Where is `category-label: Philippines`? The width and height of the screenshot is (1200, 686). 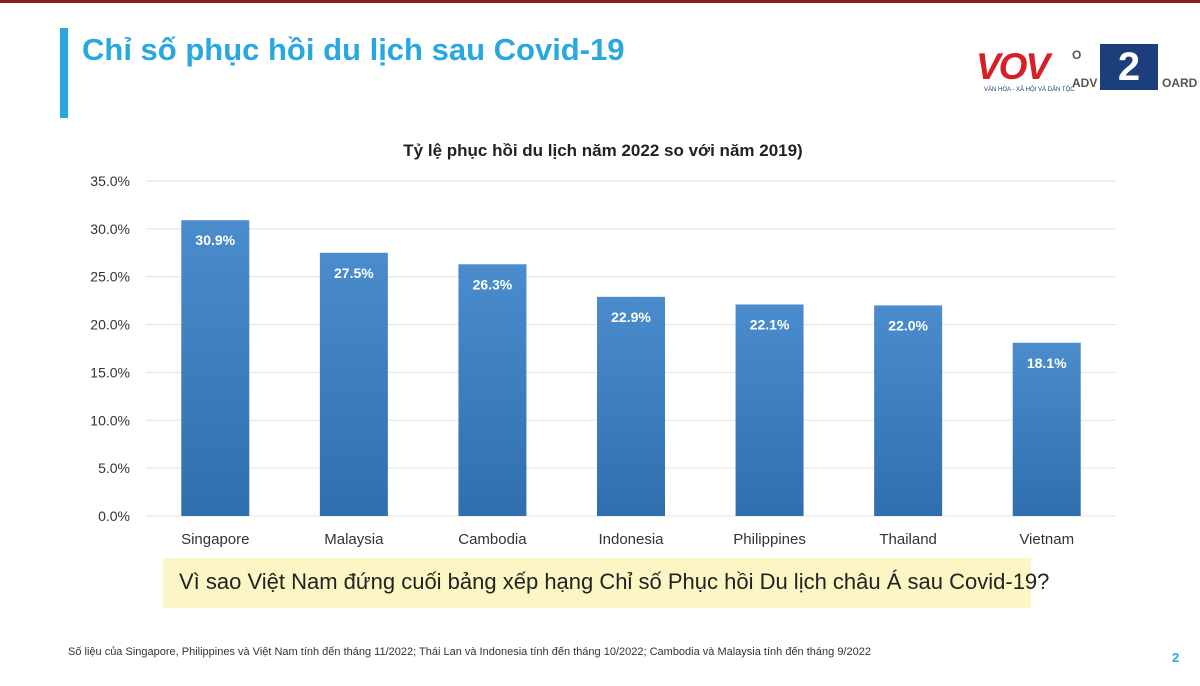
category-label: Philippines is located at coordinates (769, 539).